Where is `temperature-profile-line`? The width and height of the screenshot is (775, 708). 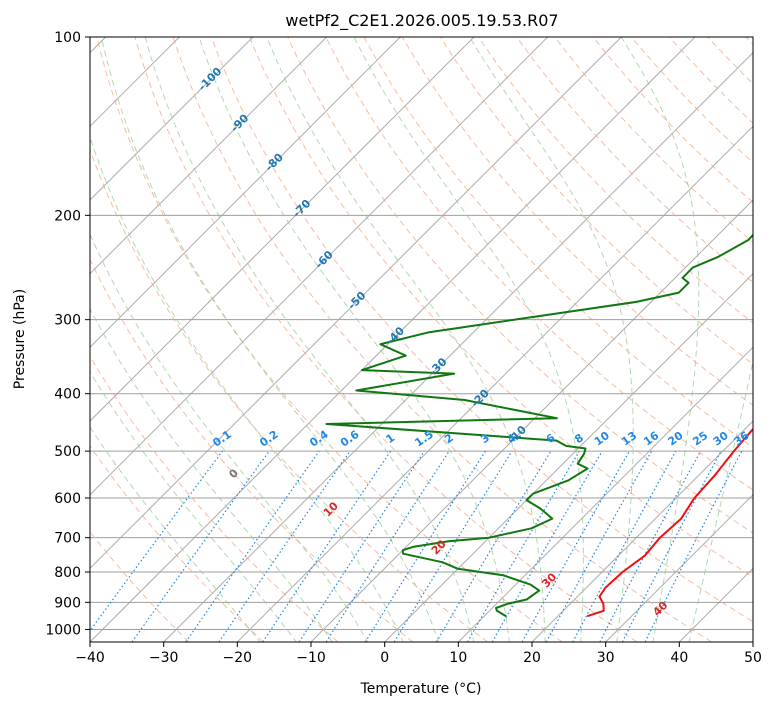
temperature-profile-line is located at coordinates (669, 522).